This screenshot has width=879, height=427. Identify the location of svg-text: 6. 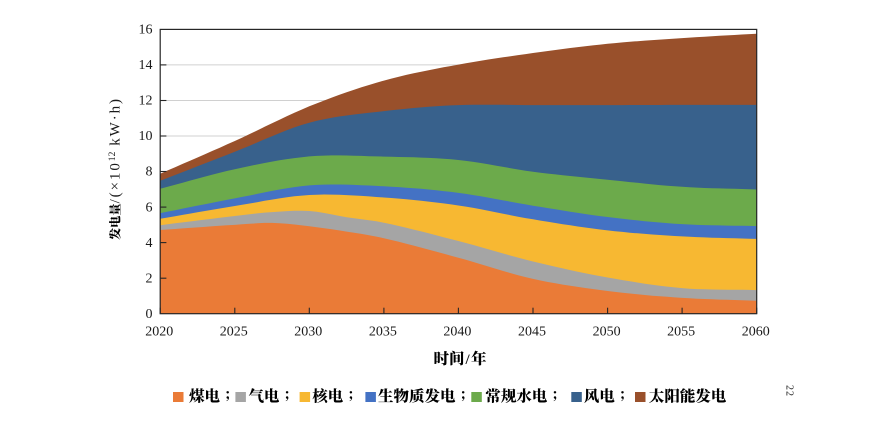
(149, 207).